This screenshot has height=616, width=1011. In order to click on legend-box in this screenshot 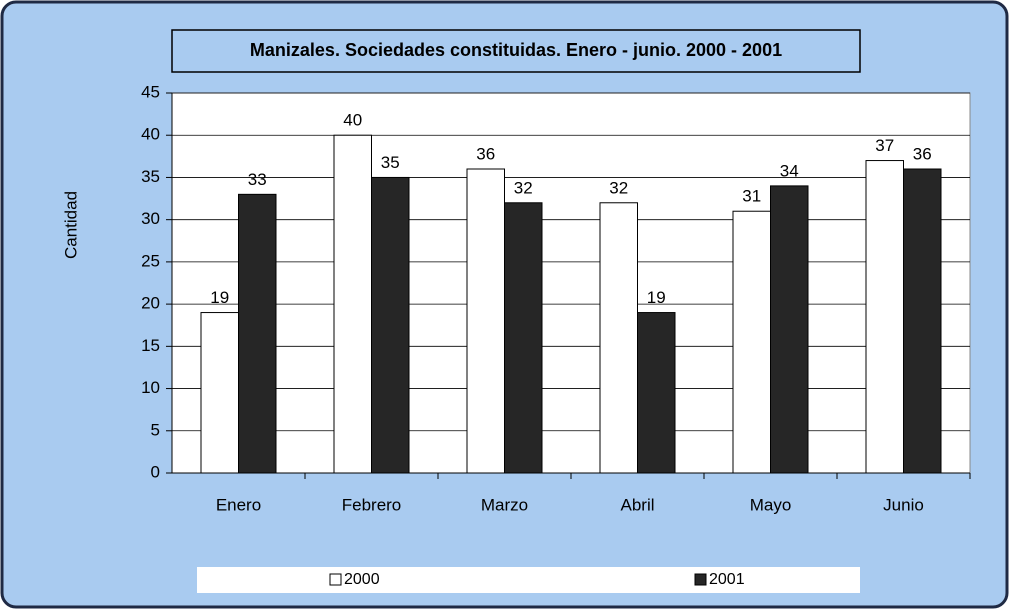, I will do `click(528, 580)`.